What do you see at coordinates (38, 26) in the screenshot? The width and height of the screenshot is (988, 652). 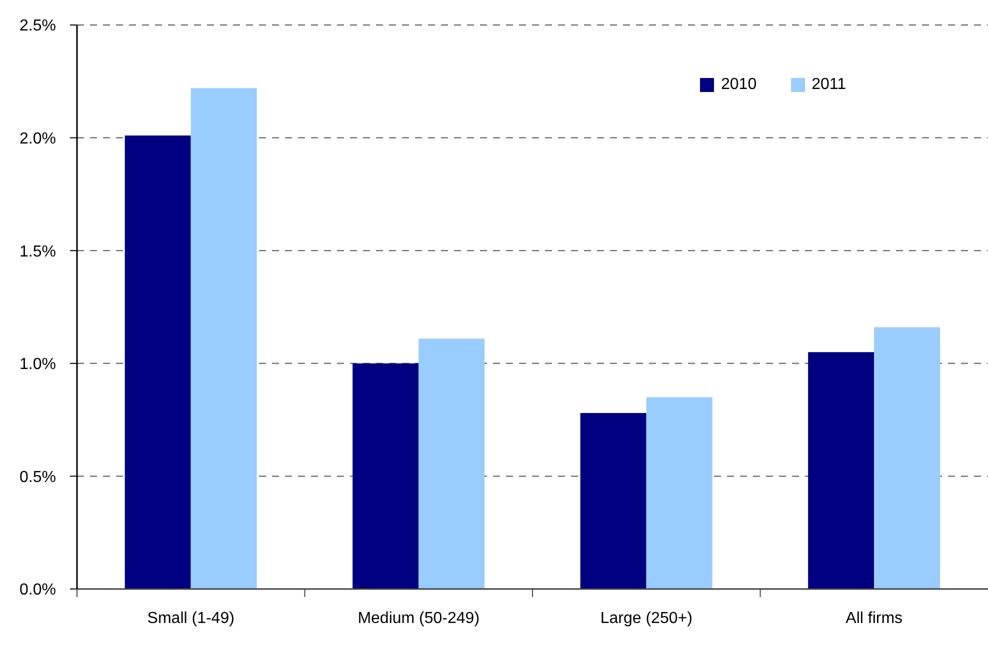 I see `y-tick-label: 2.5%` at bounding box center [38, 26].